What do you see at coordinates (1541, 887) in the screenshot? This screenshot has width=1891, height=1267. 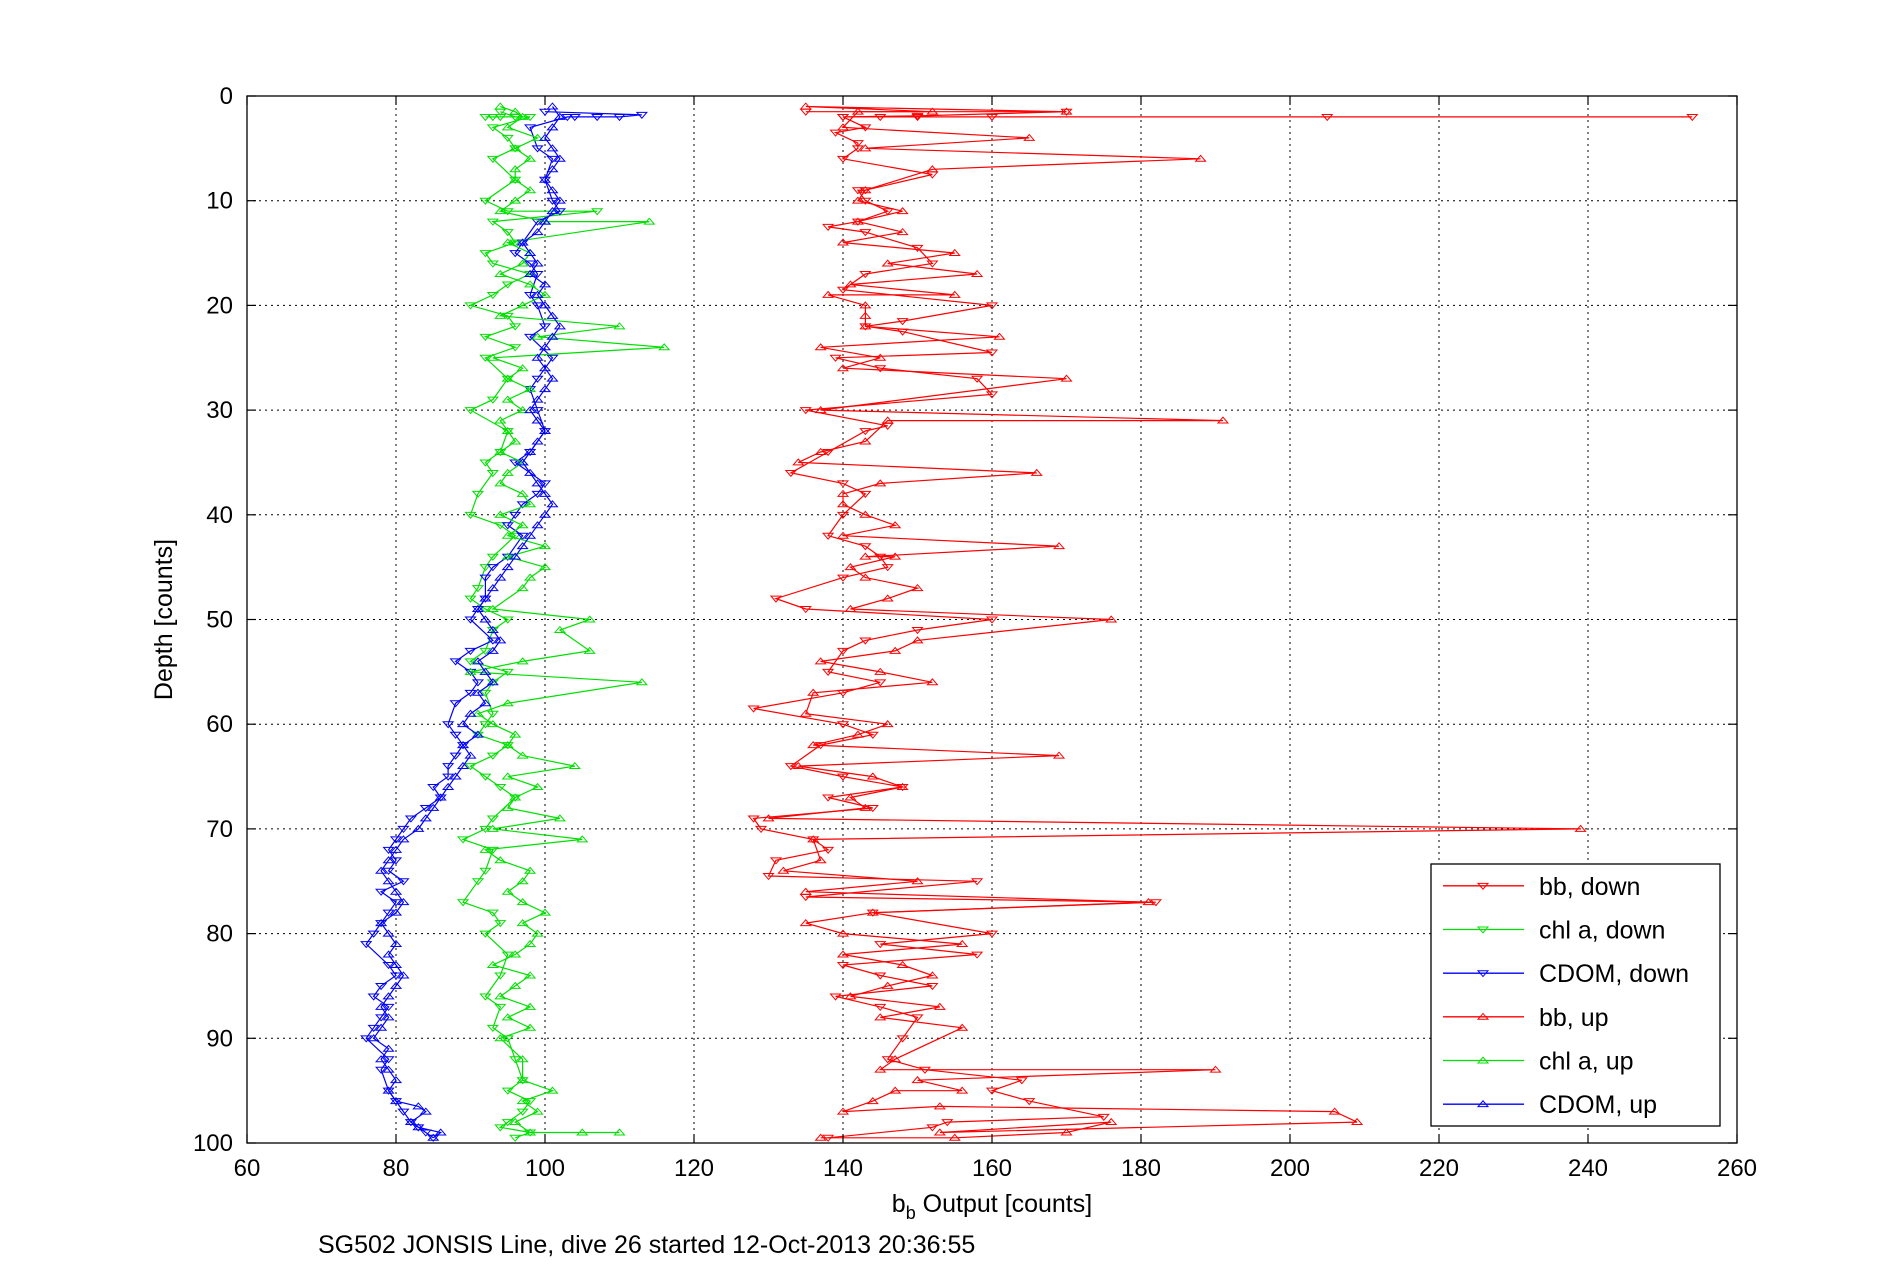 I see `legend-item: bb, down` at bounding box center [1541, 887].